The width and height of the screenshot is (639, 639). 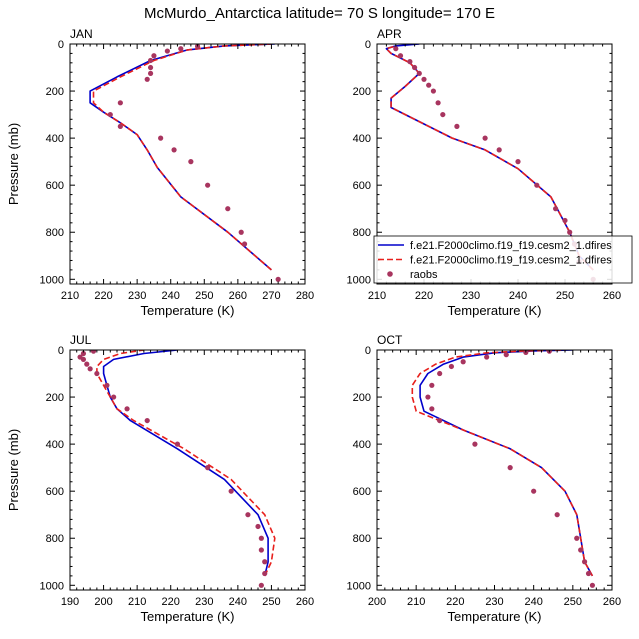 What do you see at coordinates (506, 463) in the screenshot?
I see `model-line-solid` at bounding box center [506, 463].